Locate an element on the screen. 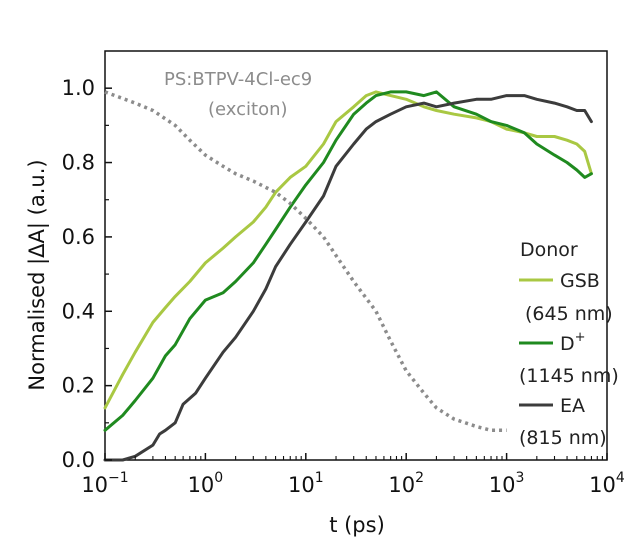 The image size is (631, 544). x-tick-label: 10⁰ is located at coordinates (206, 483).